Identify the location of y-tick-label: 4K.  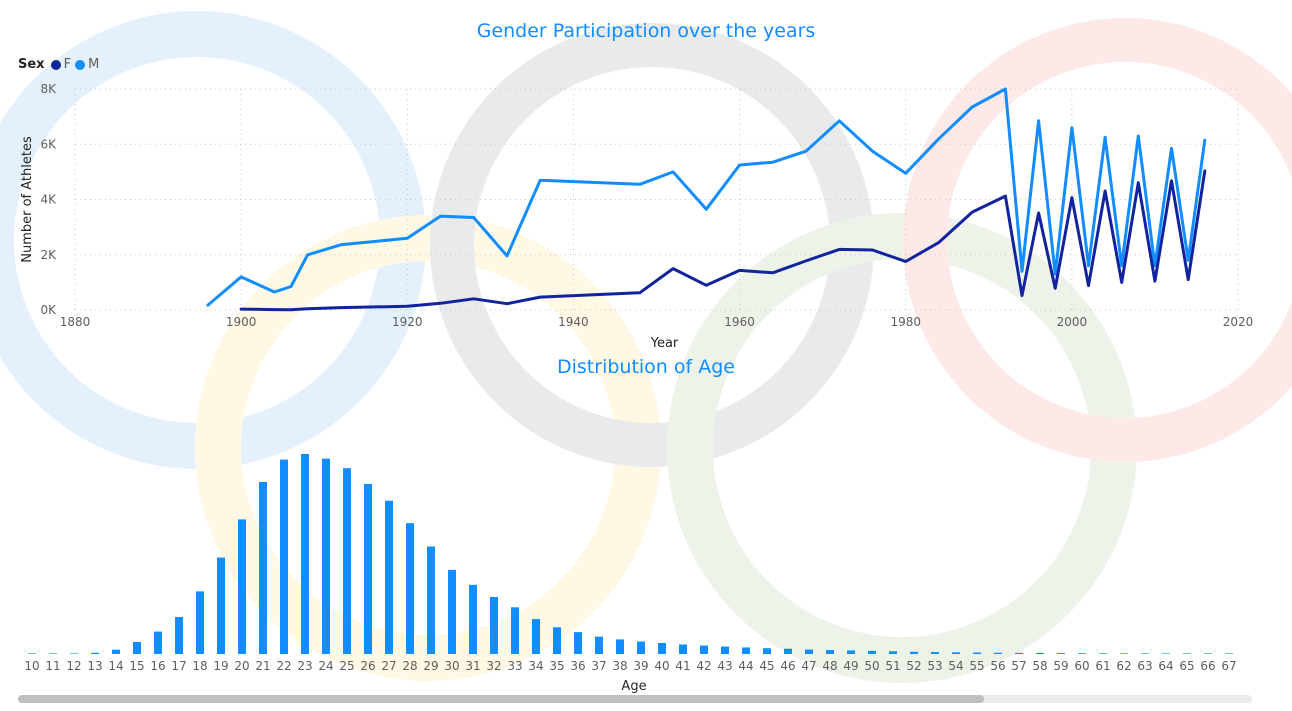
(48, 200).